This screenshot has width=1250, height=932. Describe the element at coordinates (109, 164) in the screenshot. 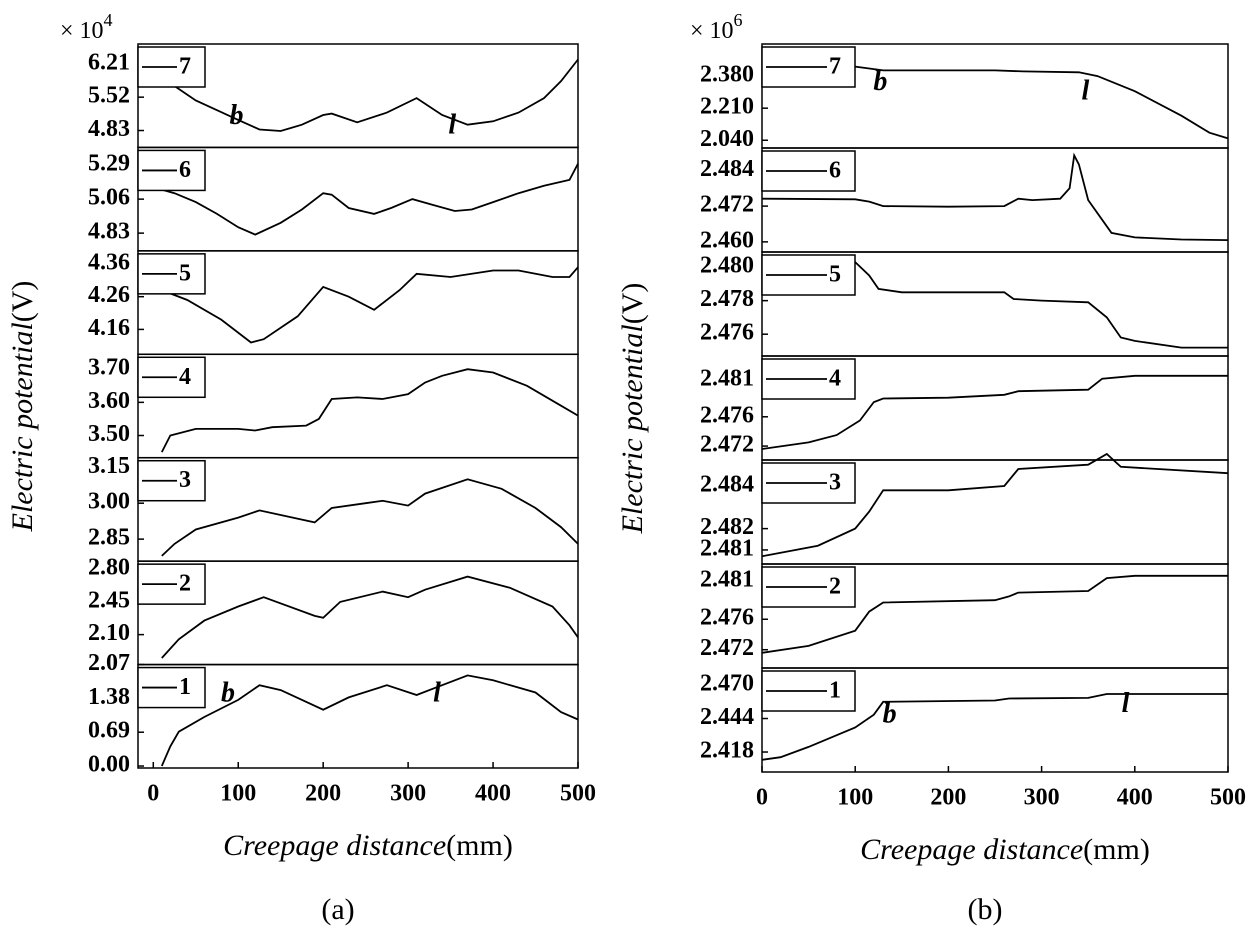

I see `y-tick-label: 5.29` at that location.